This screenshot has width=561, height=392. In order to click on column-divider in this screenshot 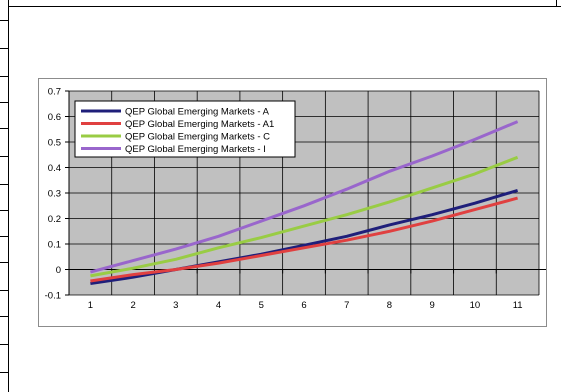, I will do `click(556, 3)`.